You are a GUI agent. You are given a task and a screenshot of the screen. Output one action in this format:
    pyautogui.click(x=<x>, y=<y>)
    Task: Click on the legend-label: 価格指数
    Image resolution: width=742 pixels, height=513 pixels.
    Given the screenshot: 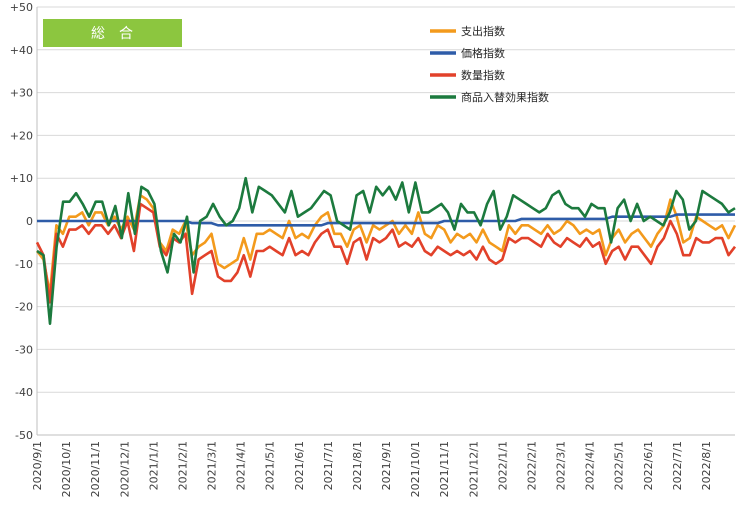 What is the action you would take?
    pyautogui.click(x=483, y=53)
    